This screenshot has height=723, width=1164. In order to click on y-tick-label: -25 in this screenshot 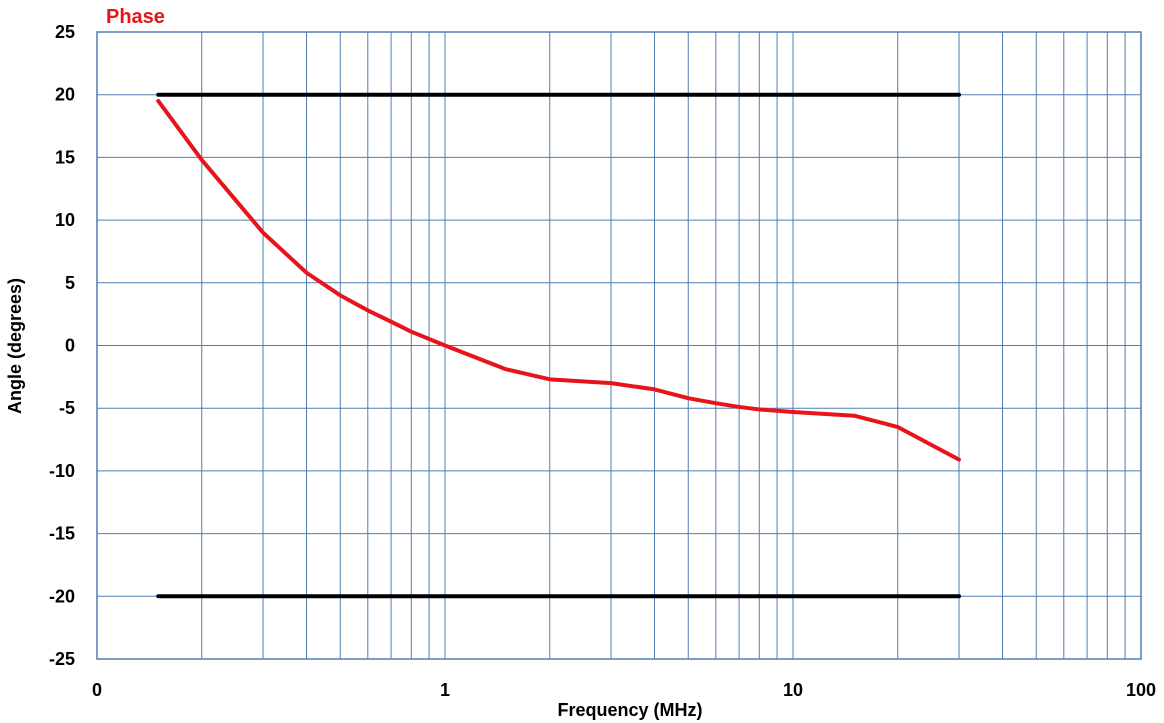, I will do `click(62, 659)`.